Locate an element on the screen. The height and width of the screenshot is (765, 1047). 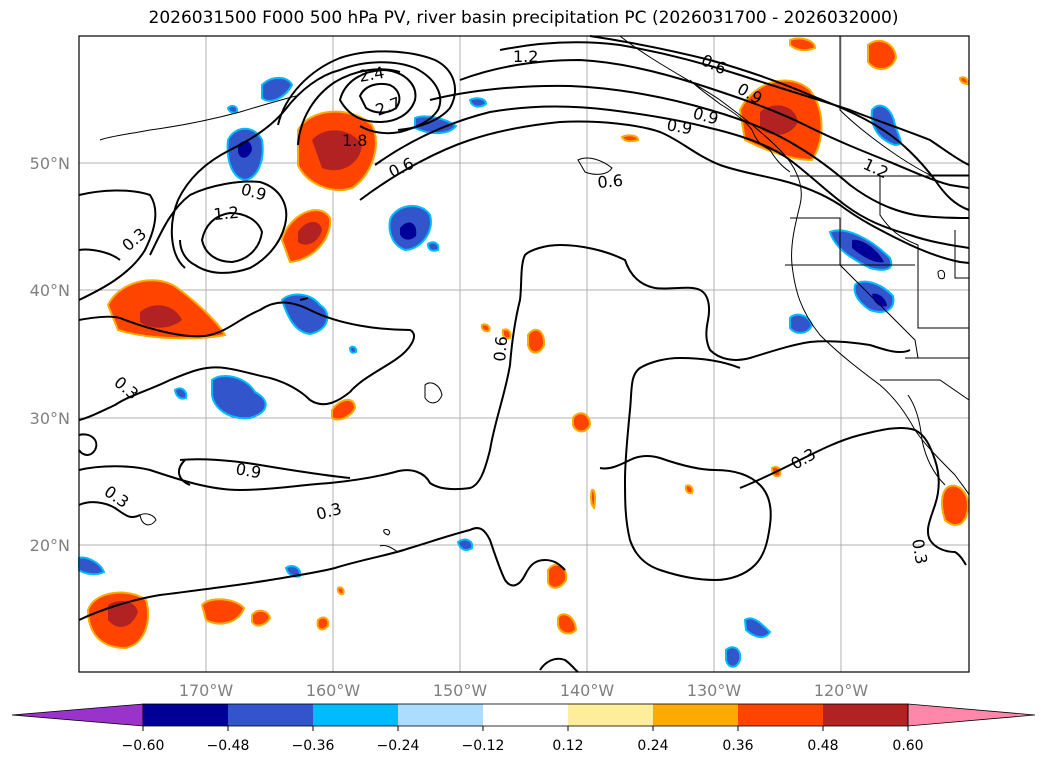
colorbar-segments is located at coordinates (523, 715).